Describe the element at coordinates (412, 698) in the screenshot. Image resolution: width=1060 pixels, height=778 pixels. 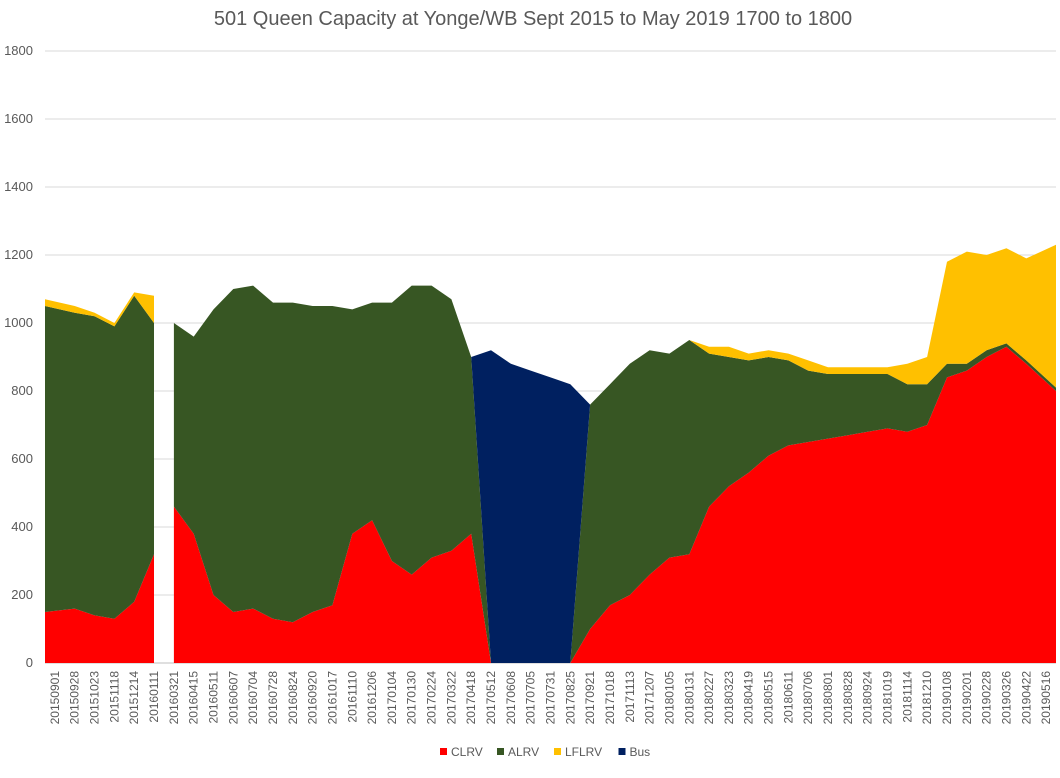
I see `x-tick-label: 20170130` at that location.